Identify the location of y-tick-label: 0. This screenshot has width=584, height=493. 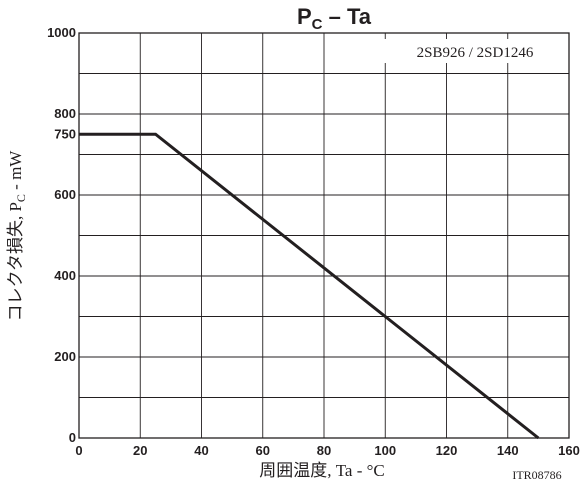
(72, 437).